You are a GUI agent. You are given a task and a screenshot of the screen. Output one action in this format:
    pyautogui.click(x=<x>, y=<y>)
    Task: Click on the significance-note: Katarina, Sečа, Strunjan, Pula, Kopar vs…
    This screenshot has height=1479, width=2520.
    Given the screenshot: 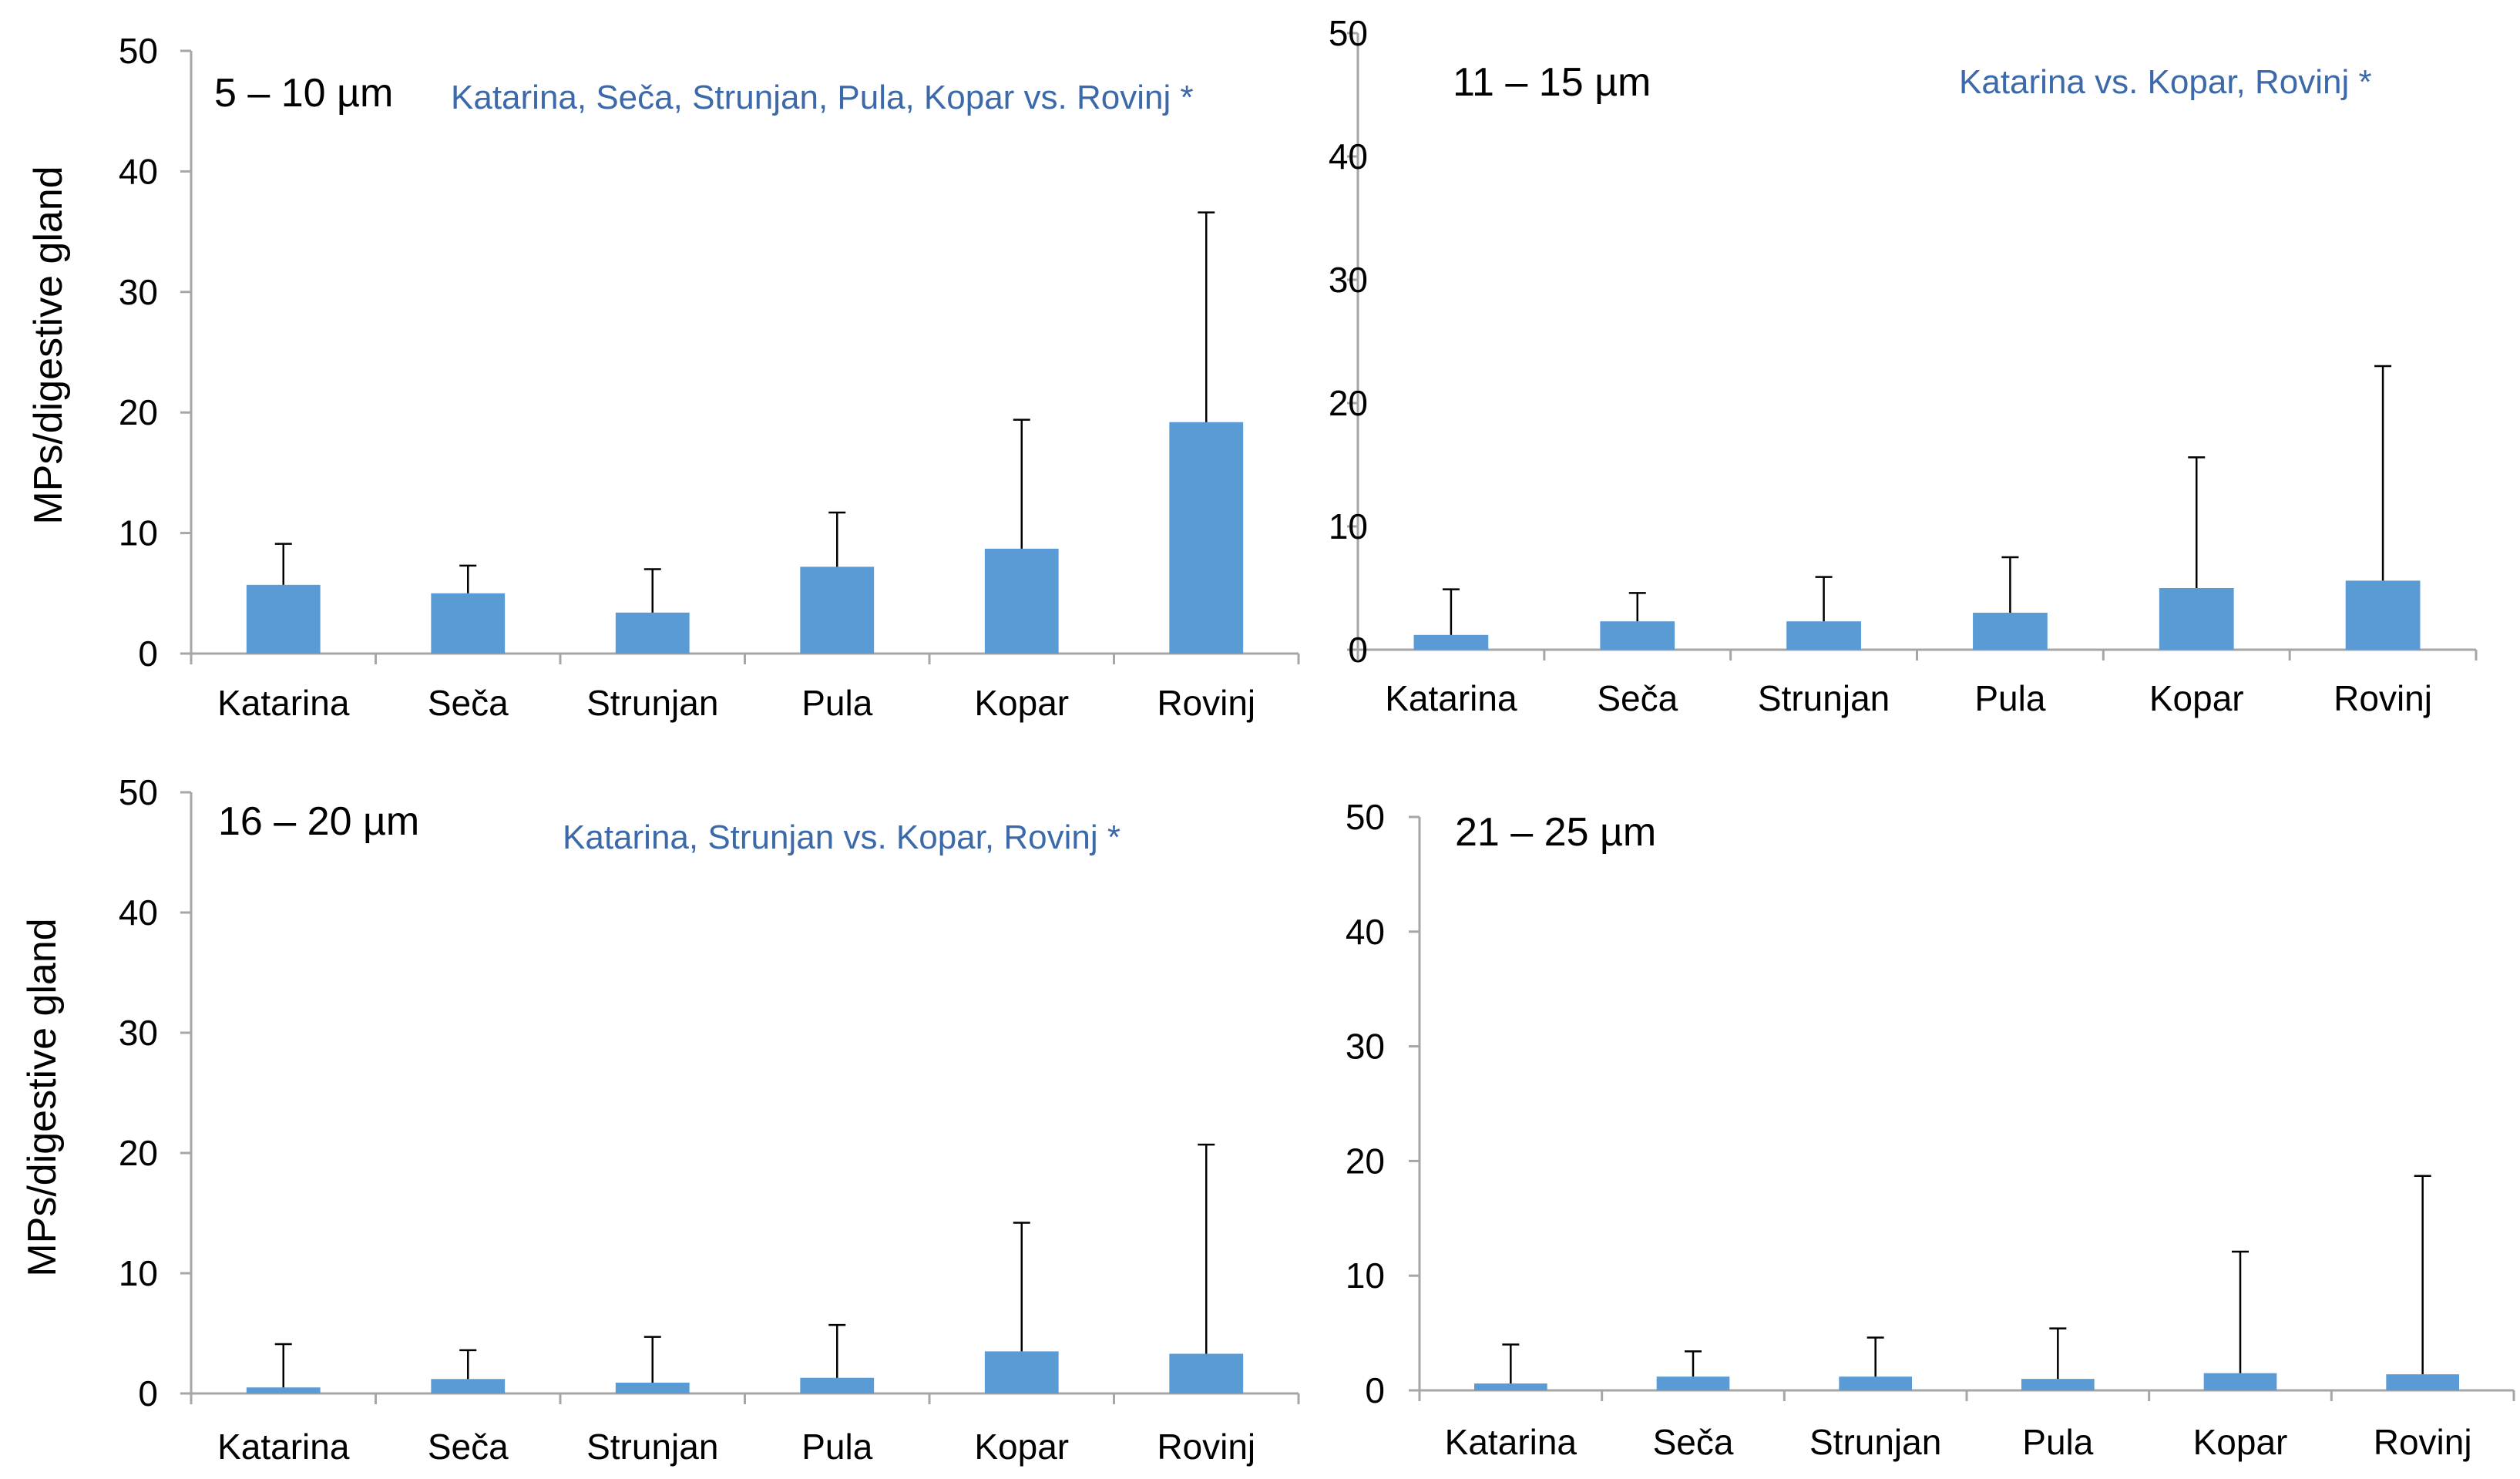 What is the action you would take?
    pyautogui.click(x=823, y=97)
    